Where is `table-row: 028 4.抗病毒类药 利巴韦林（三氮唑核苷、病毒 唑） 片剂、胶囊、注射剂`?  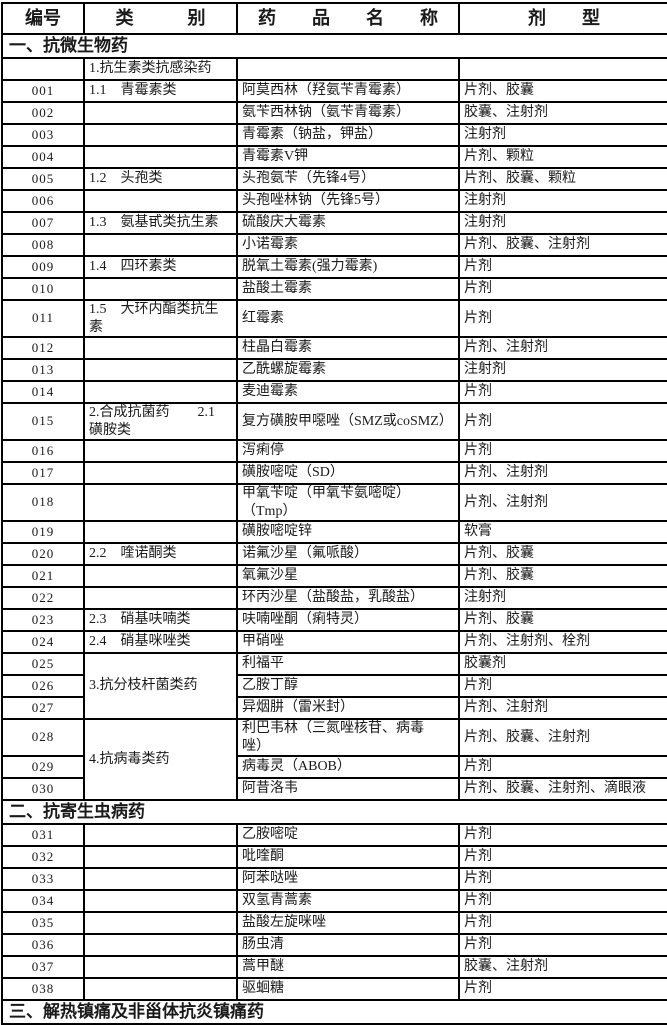
table-row: 028 4.抗病毒类药 利巴韦林（三氮唑核苷、病毒 唑） 片剂、胶囊、注射剂 is located at coordinates (334, 759).